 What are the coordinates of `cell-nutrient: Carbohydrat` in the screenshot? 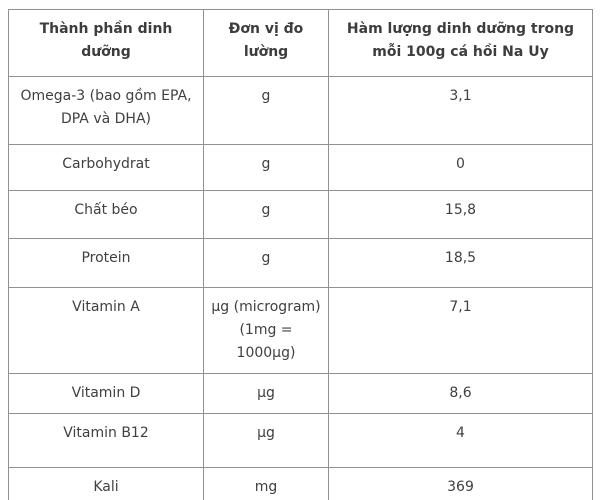 It's located at (106, 167).